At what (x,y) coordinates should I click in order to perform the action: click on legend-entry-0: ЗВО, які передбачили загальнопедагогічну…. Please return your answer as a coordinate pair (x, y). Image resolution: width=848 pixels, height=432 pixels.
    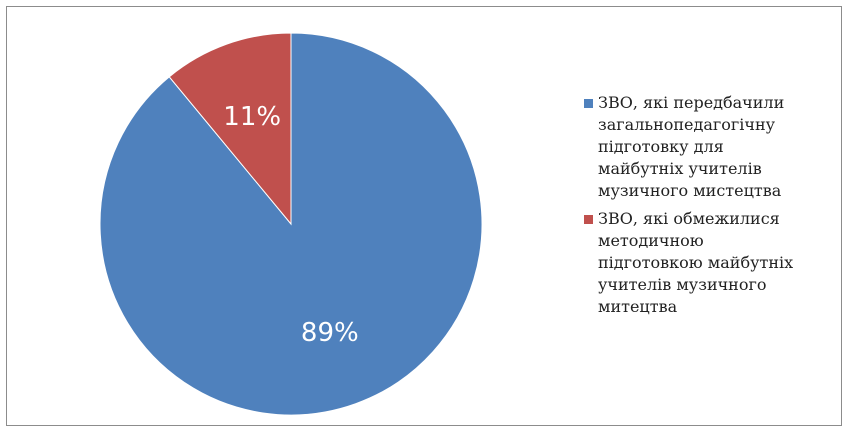
    Looking at the image, I should click on (709, 147).